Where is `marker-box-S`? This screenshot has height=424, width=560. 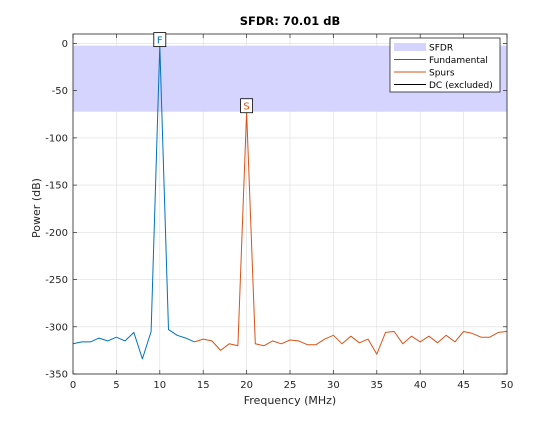 marker-box-S is located at coordinates (247, 106).